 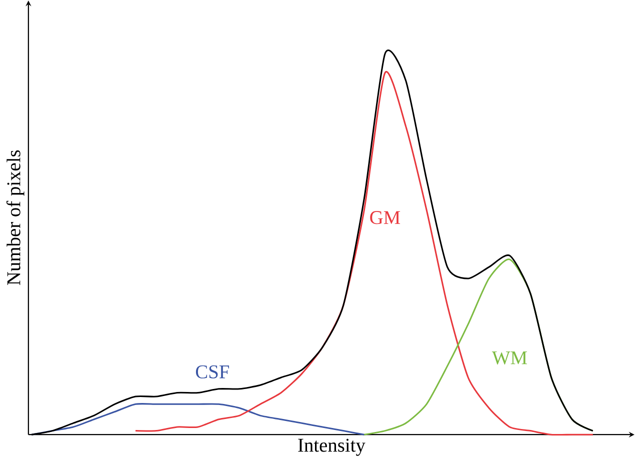 What do you see at coordinates (212, 371) in the screenshot?
I see `series-label: CSF` at bounding box center [212, 371].